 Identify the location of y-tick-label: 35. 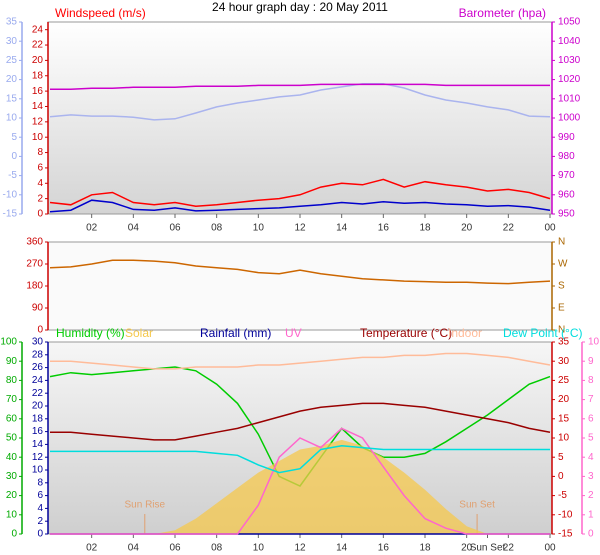
(12, 22).